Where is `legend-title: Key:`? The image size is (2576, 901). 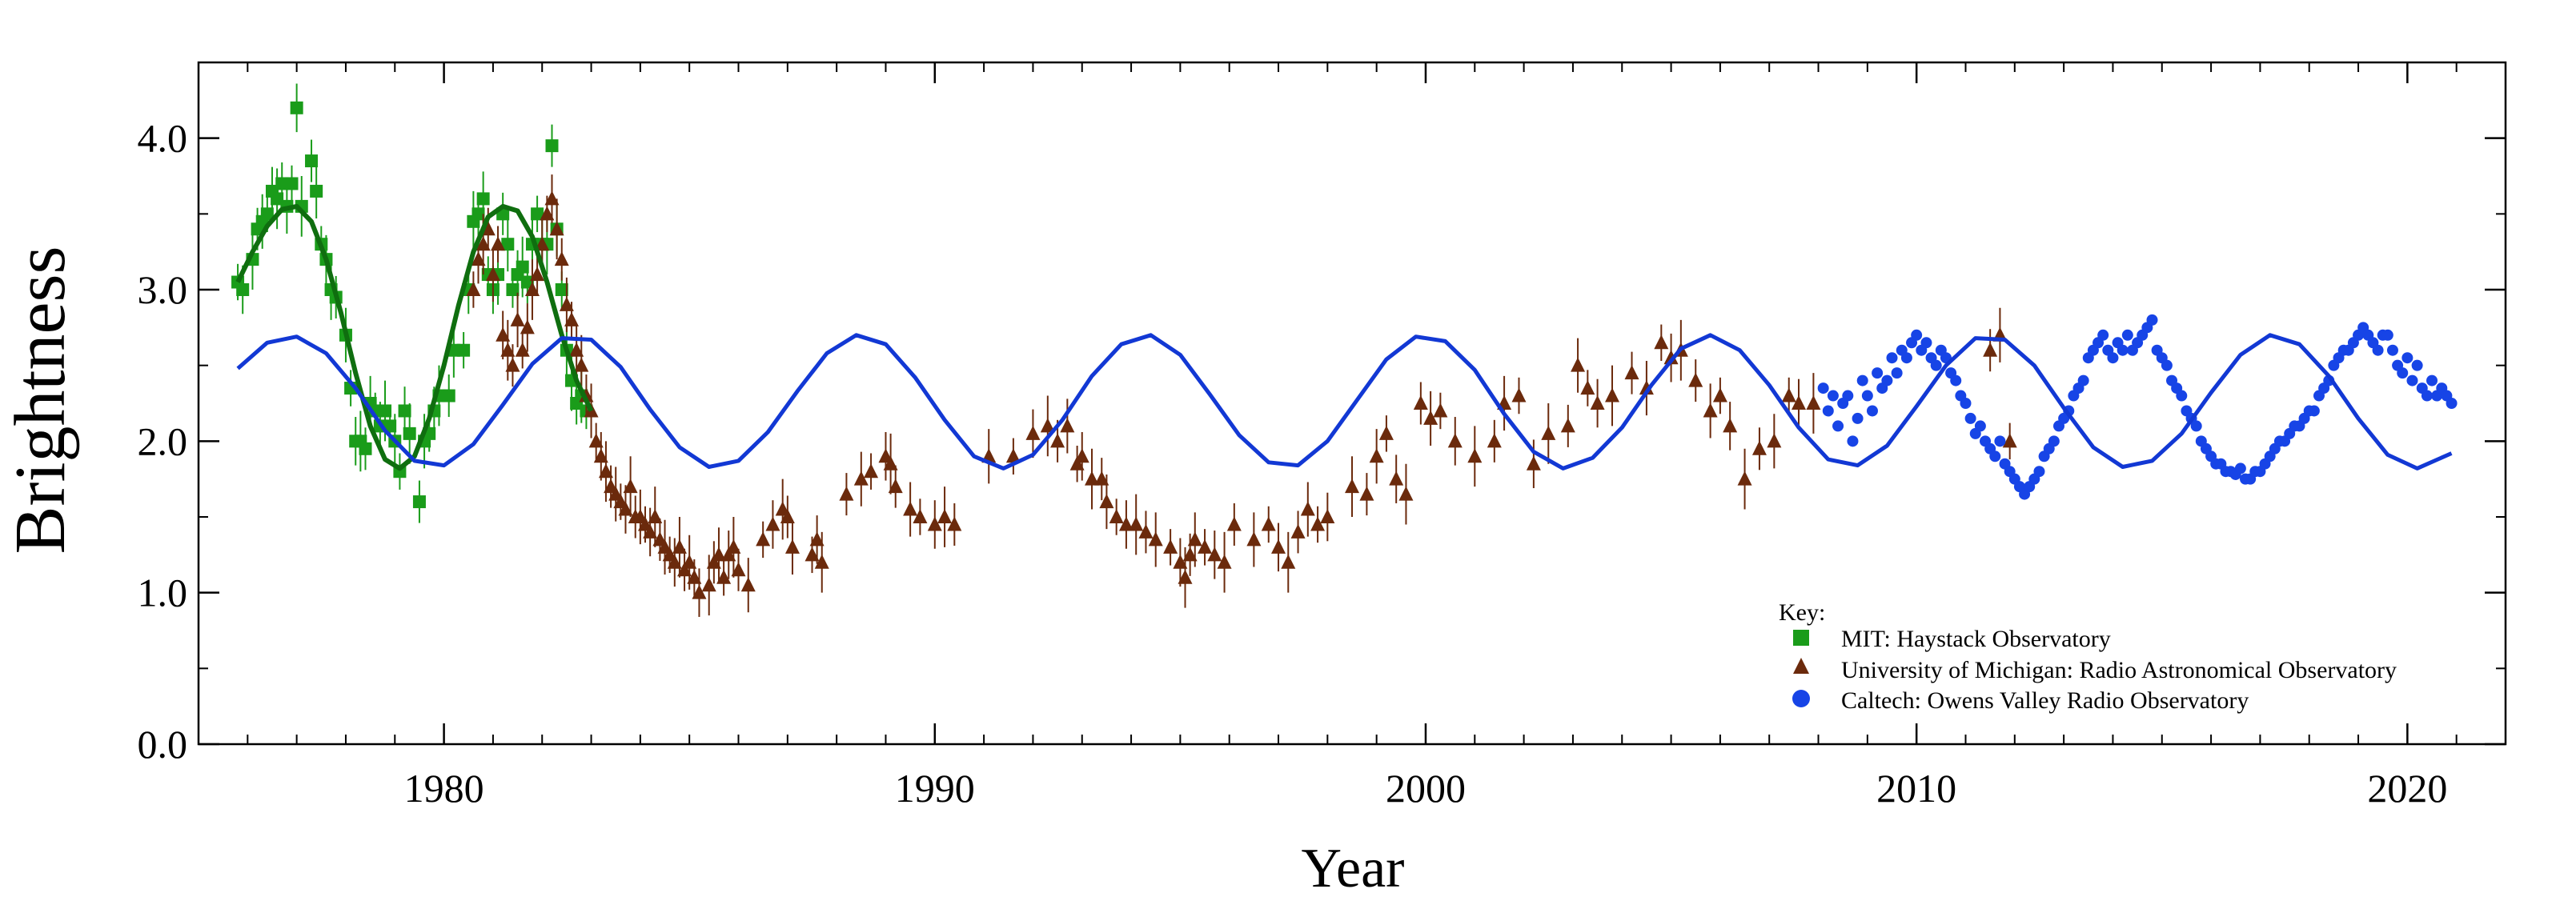
legend-title: Key: is located at coordinates (1802, 612).